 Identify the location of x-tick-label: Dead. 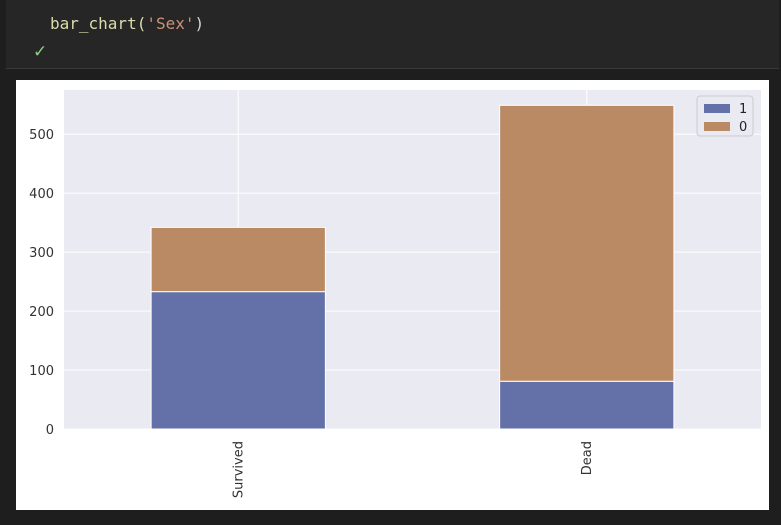
(587, 458).